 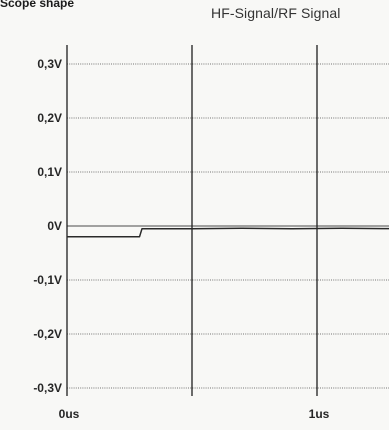 What do you see at coordinates (49, 172) in the screenshot?
I see `y-tick-label: 0,1V` at bounding box center [49, 172].